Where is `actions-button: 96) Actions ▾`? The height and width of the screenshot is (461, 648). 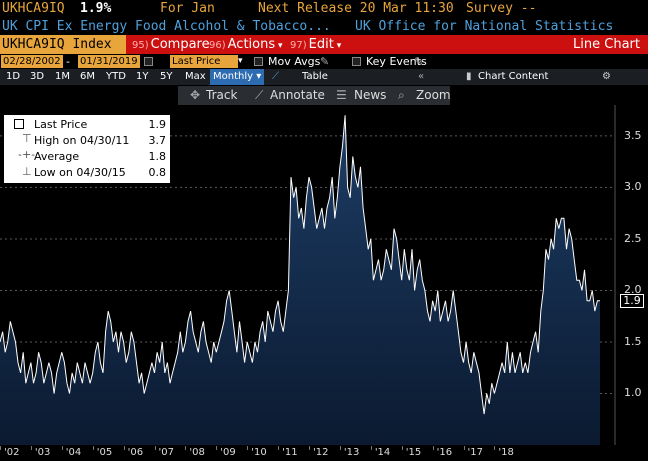 actions-button: 96) Actions ▾ is located at coordinates (246, 44).